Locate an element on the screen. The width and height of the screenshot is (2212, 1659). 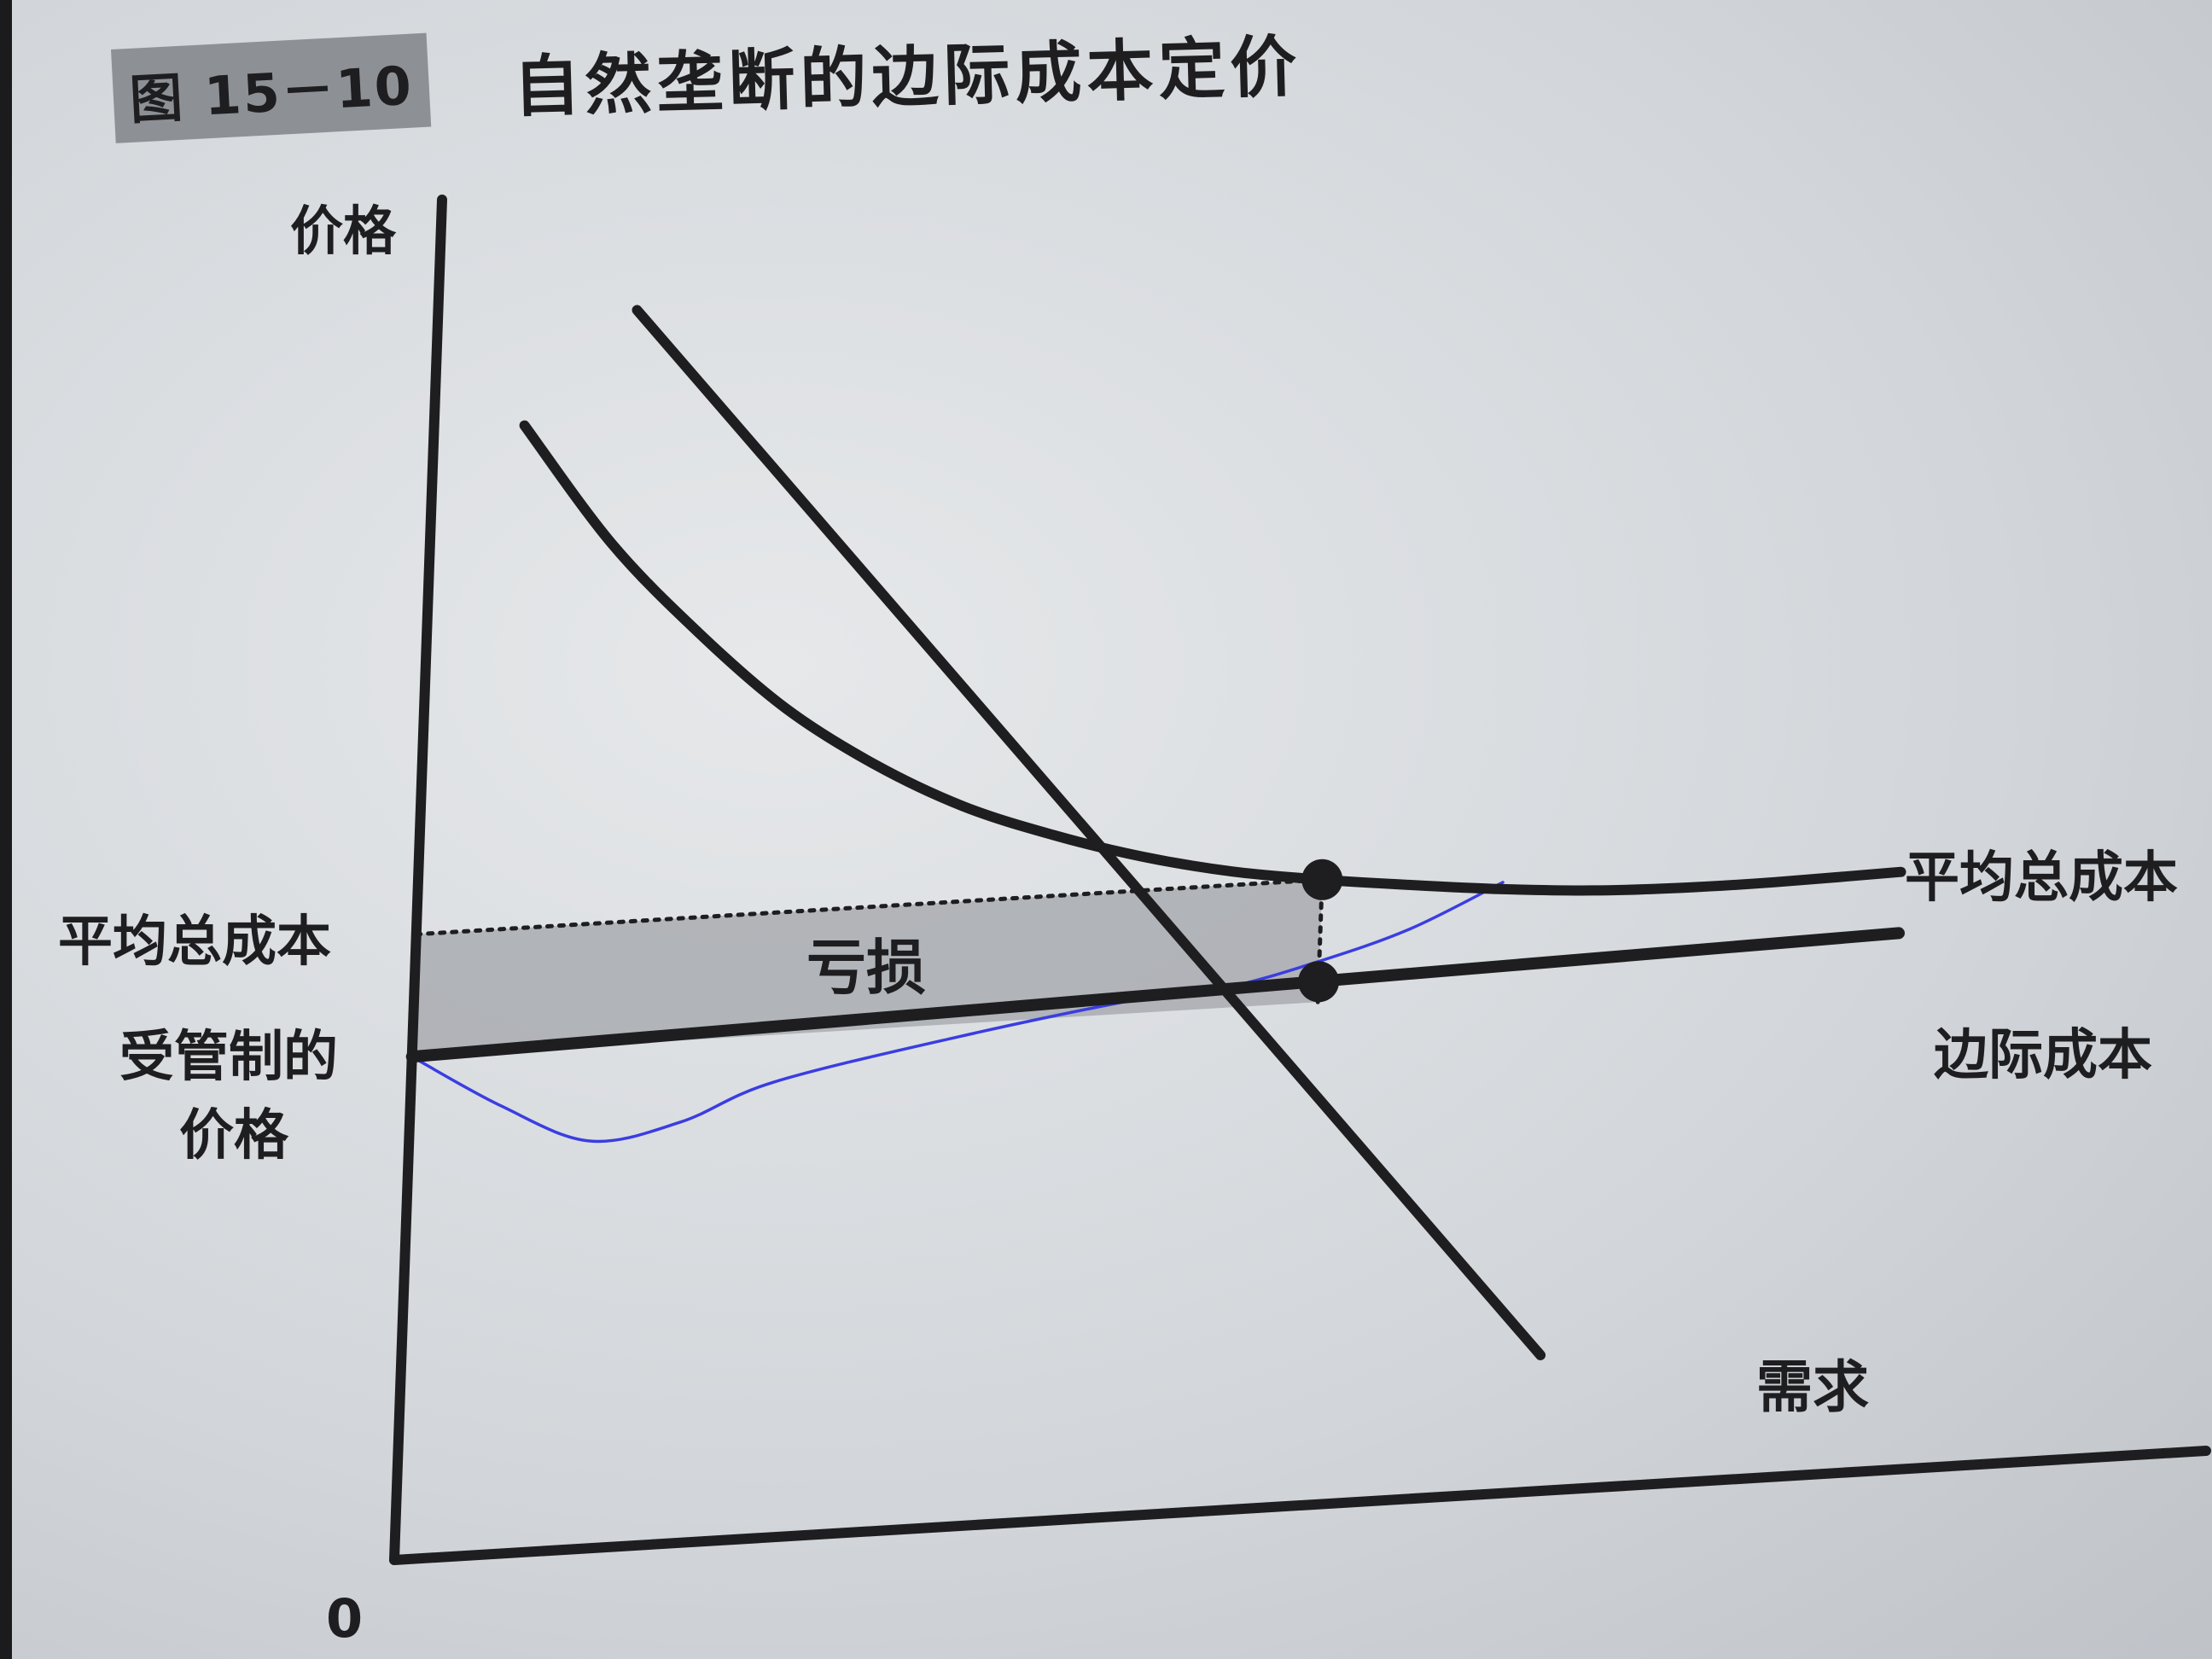
loss-region-label: 亏损 is located at coordinates (866, 968).